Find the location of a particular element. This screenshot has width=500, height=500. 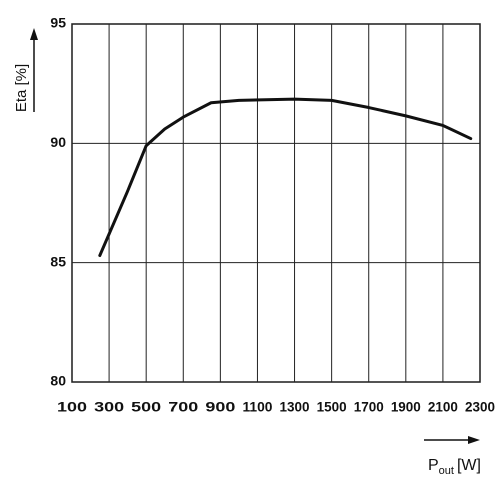

x-label-unit: [W] is located at coordinates (469, 465).